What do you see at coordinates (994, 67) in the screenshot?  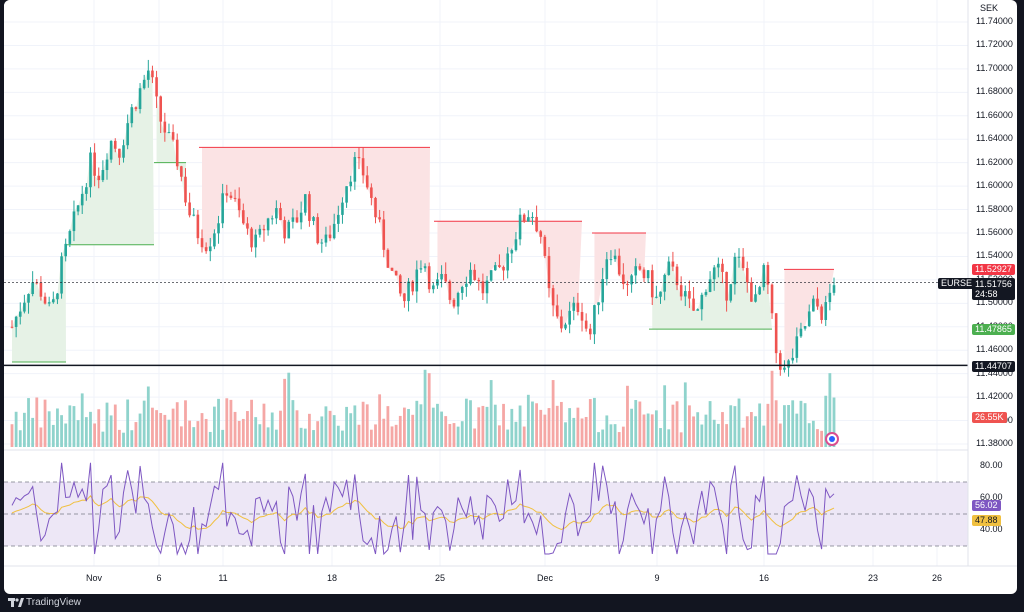 I see `price-axis-label: 11.70000` at bounding box center [994, 67].